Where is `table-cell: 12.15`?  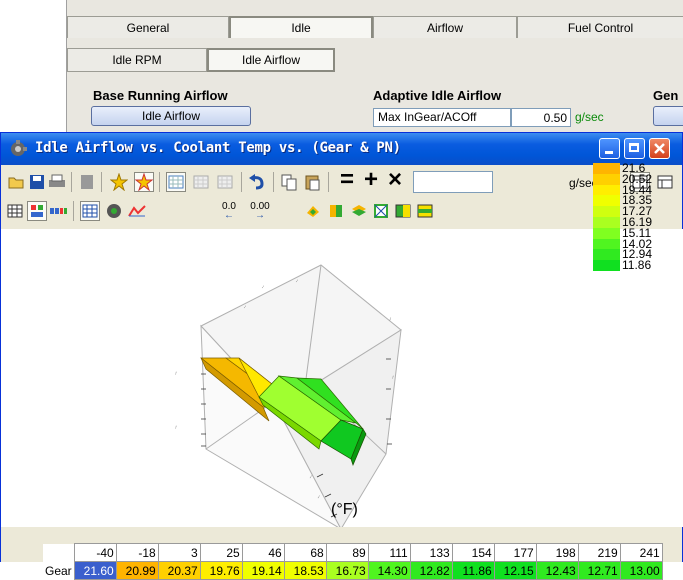
table-cell: 12.15 is located at coordinates (515, 570).